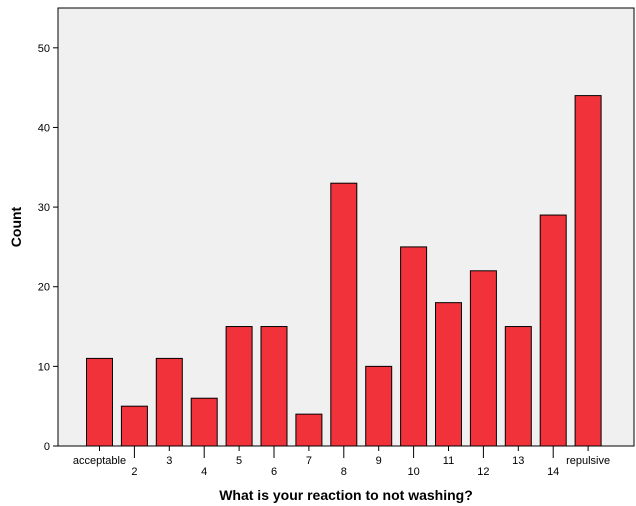 This screenshot has width=636, height=506. Describe the element at coordinates (44, 288) in the screenshot. I see `y-tick-label: 20` at that location.